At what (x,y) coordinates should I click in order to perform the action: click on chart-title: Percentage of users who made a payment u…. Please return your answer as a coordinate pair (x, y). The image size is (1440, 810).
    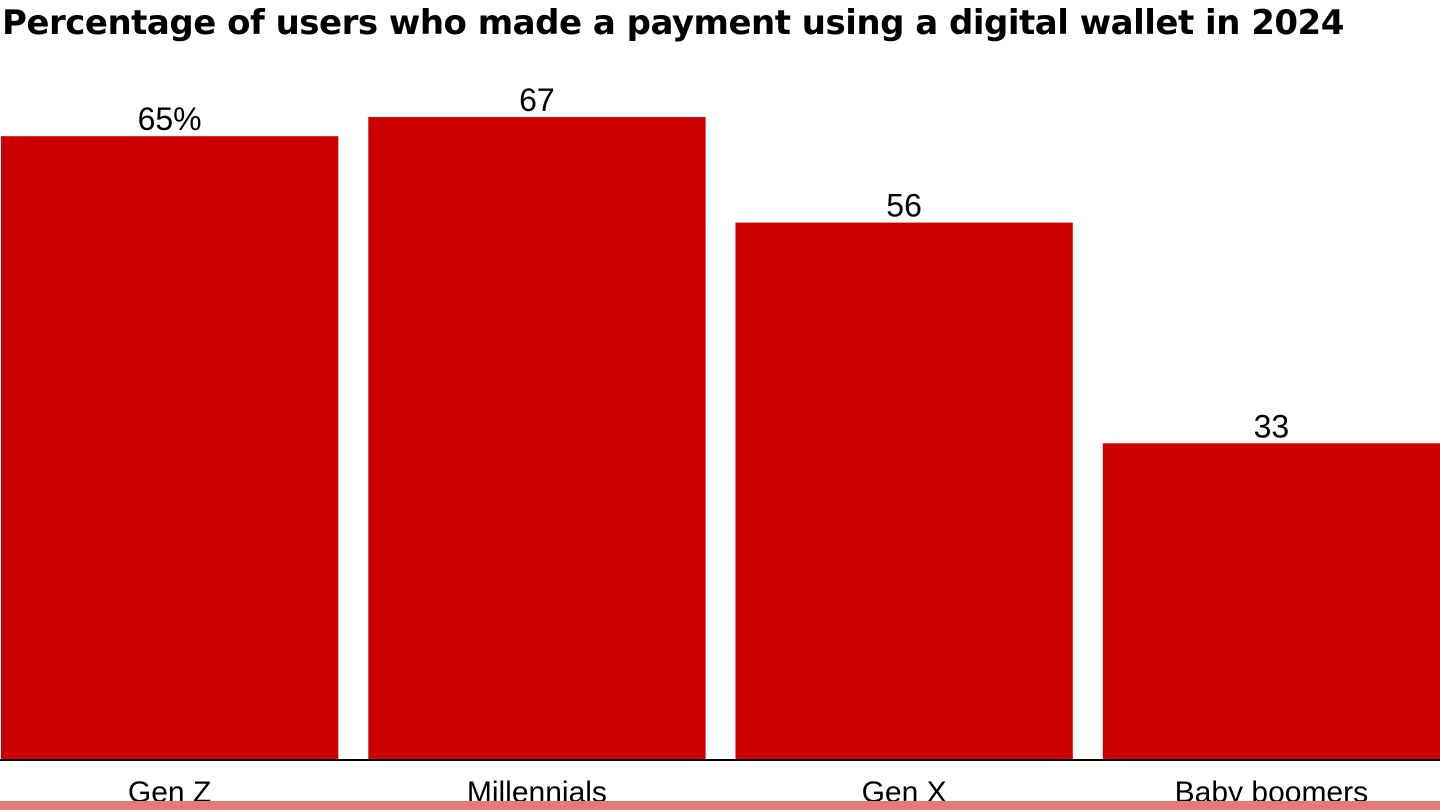
    Looking at the image, I should click on (673, 23).